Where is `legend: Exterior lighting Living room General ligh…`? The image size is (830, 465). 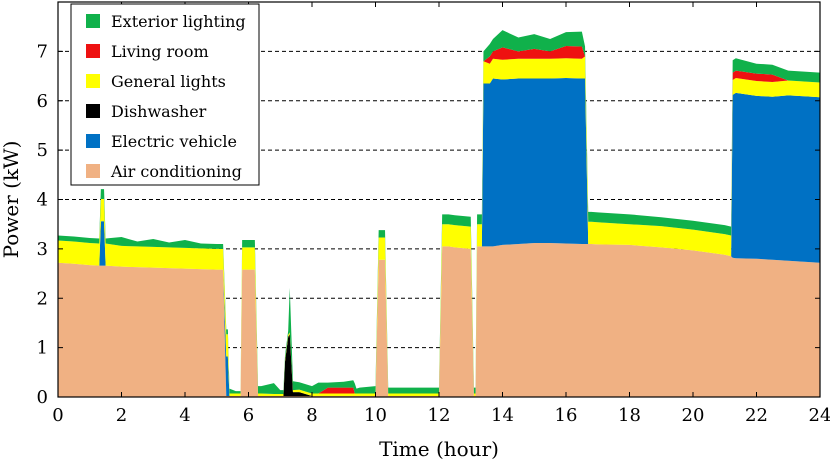
legend: Exterior lighting Living room General ligh… is located at coordinates (165, 94).